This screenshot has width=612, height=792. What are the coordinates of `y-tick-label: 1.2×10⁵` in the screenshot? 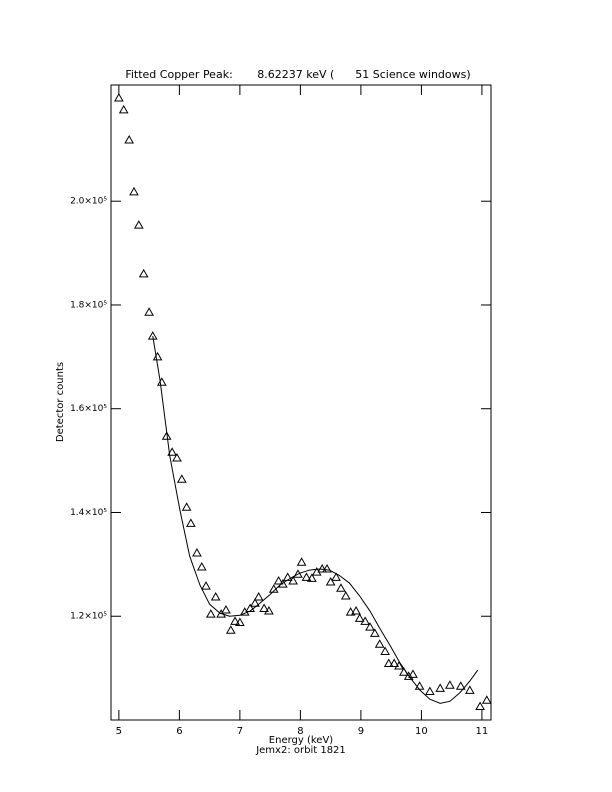 It's located at (88, 617).